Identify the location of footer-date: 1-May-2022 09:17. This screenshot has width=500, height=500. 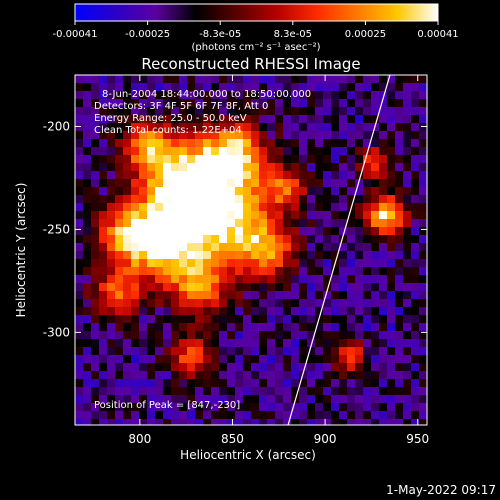
(441, 490).